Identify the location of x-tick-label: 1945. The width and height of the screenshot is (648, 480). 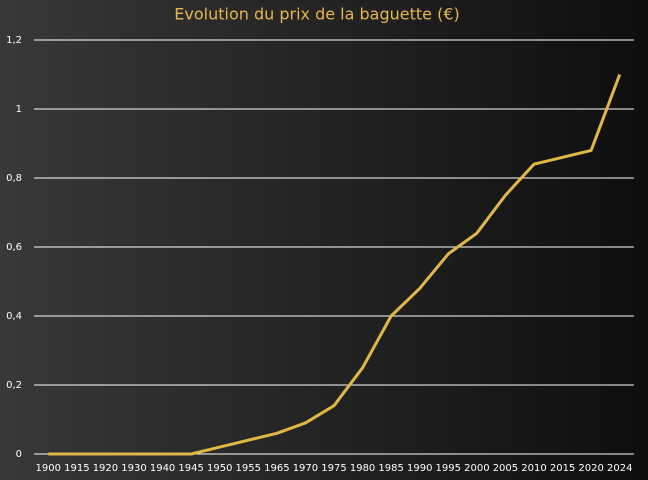
(190, 468).